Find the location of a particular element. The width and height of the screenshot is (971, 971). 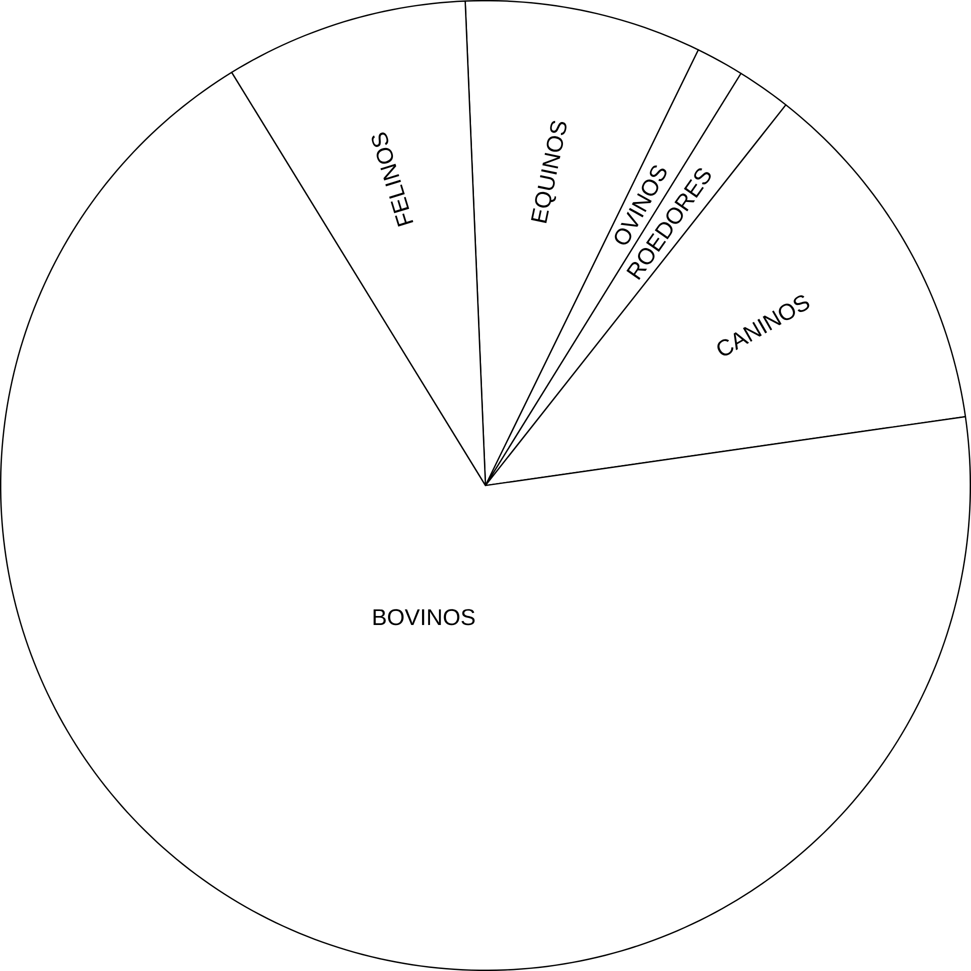

slice-label: BOVINOS is located at coordinates (424, 617).